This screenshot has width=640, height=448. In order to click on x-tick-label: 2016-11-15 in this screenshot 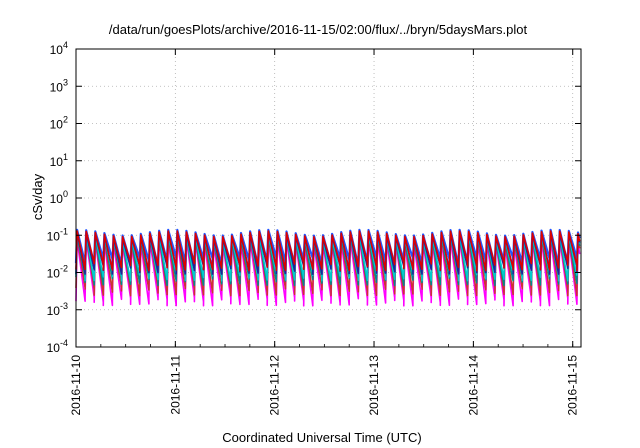, I will do `click(573, 385)`.